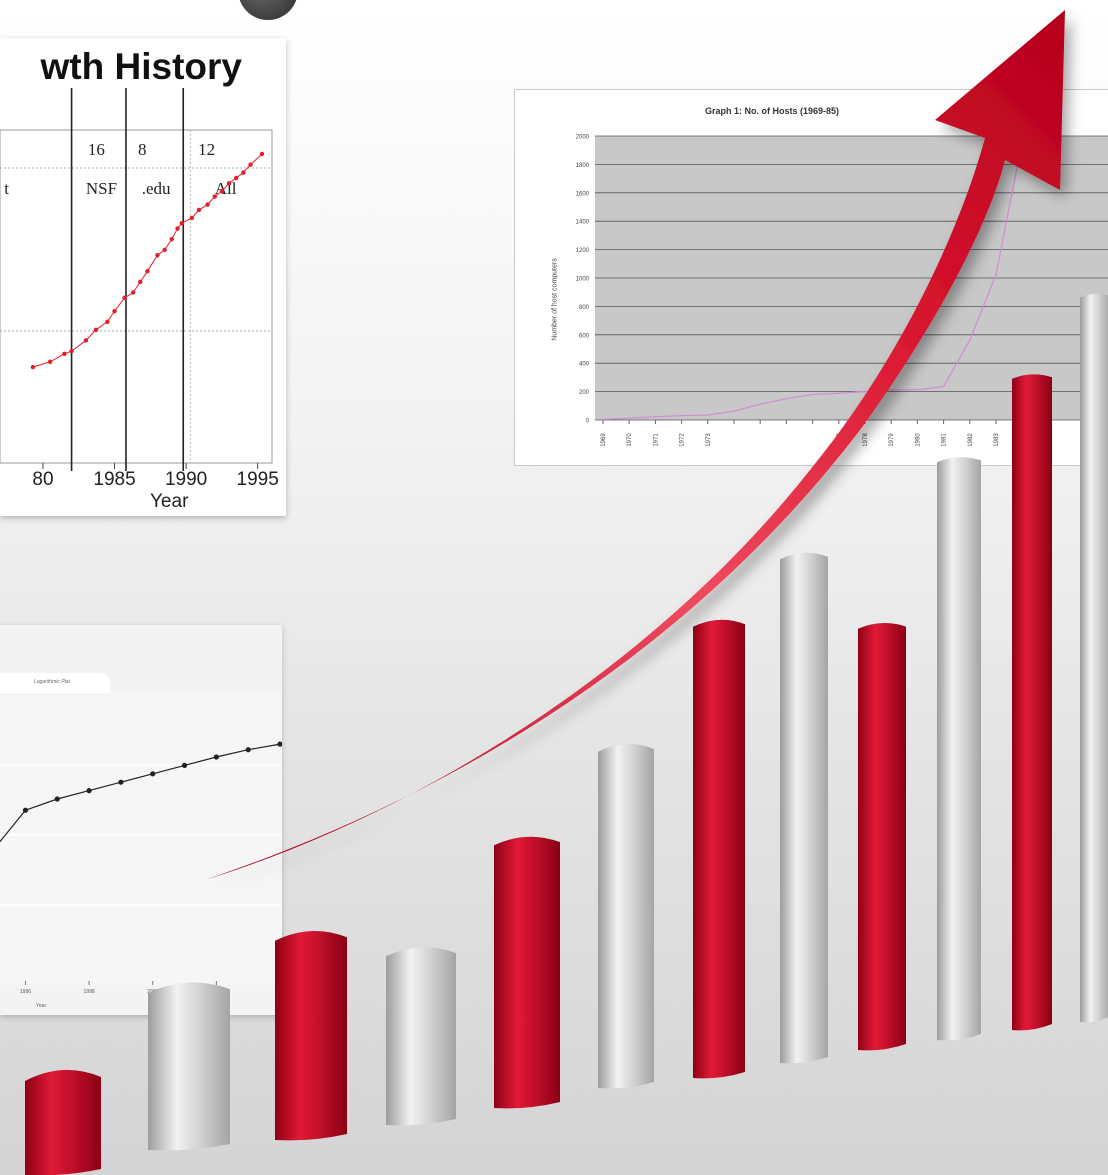 This screenshot has height=1175, width=1108. What do you see at coordinates (683, 440) in the screenshot?
I see `x-tick-label: 1972` at bounding box center [683, 440].